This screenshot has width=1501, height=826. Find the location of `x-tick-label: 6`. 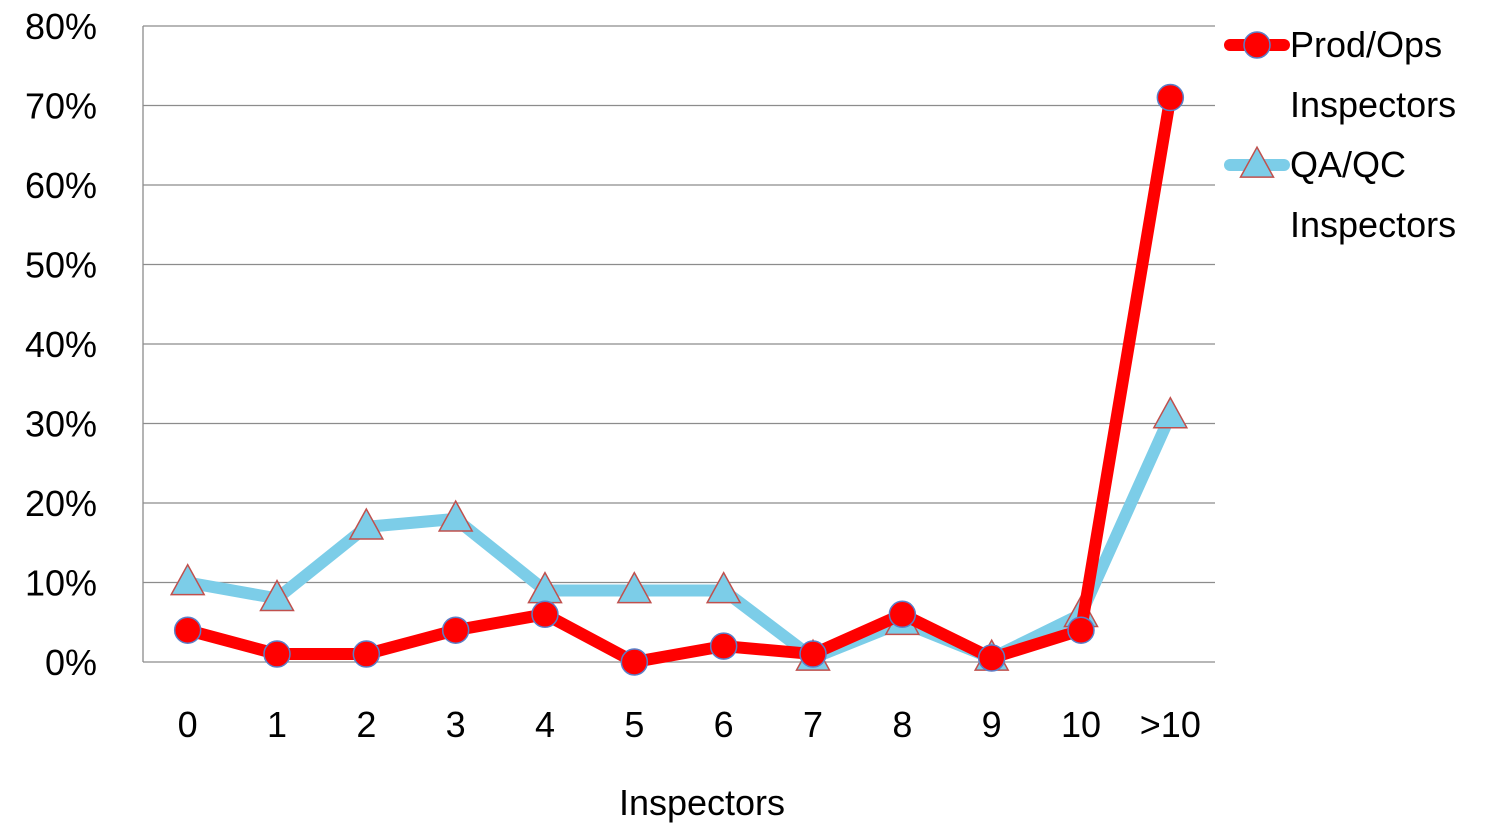

x-tick-label: 6 is located at coordinates (724, 724).